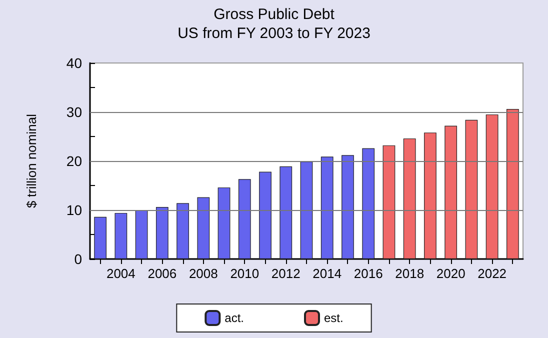  Describe the element at coordinates (285, 273) in the screenshot. I see `x-tick-label: 2012` at that location.